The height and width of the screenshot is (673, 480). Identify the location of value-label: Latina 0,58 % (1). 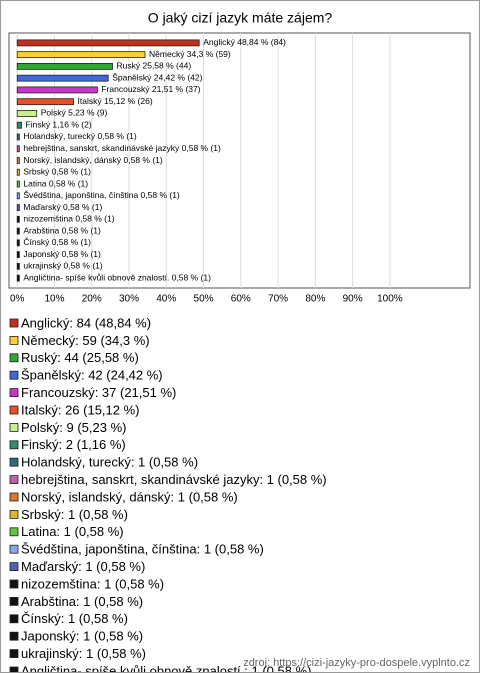
(55, 183).